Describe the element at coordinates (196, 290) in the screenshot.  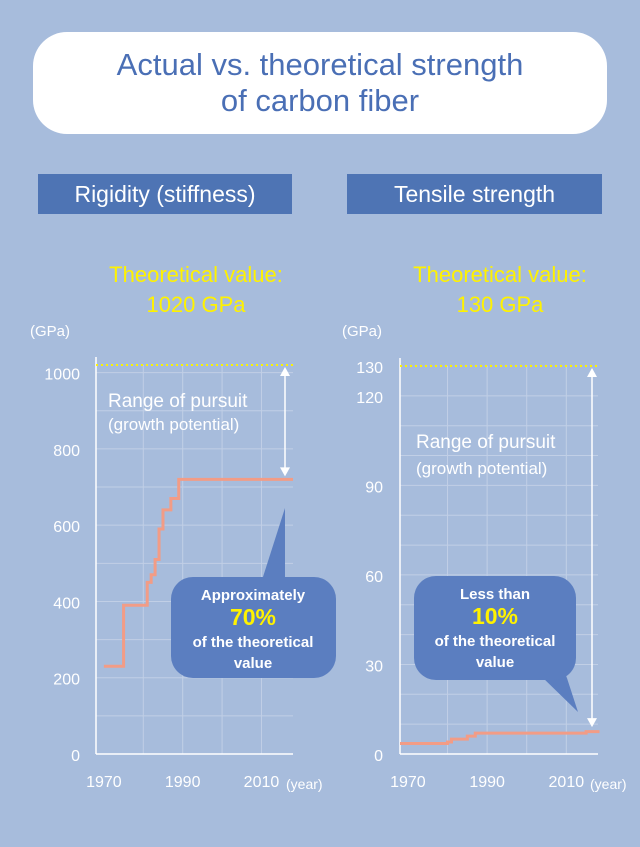
I see `rigidity-theoretical-label: Theoretical value: 1020 GPa` at that location.